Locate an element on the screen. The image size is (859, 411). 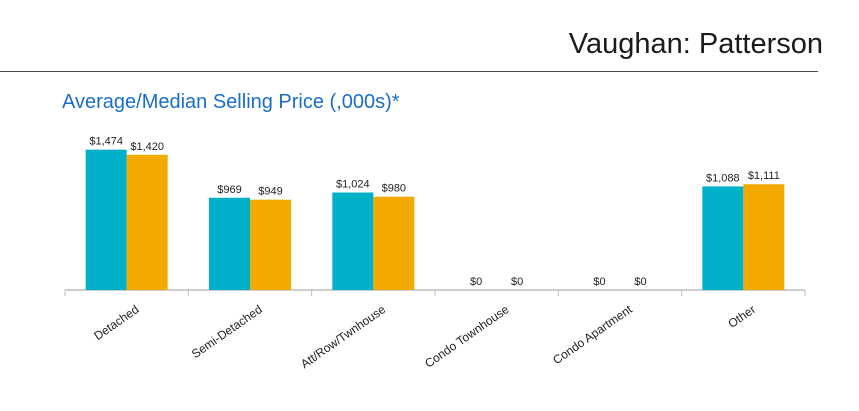
data-label-median-6: $1,111 is located at coordinates (764, 176).